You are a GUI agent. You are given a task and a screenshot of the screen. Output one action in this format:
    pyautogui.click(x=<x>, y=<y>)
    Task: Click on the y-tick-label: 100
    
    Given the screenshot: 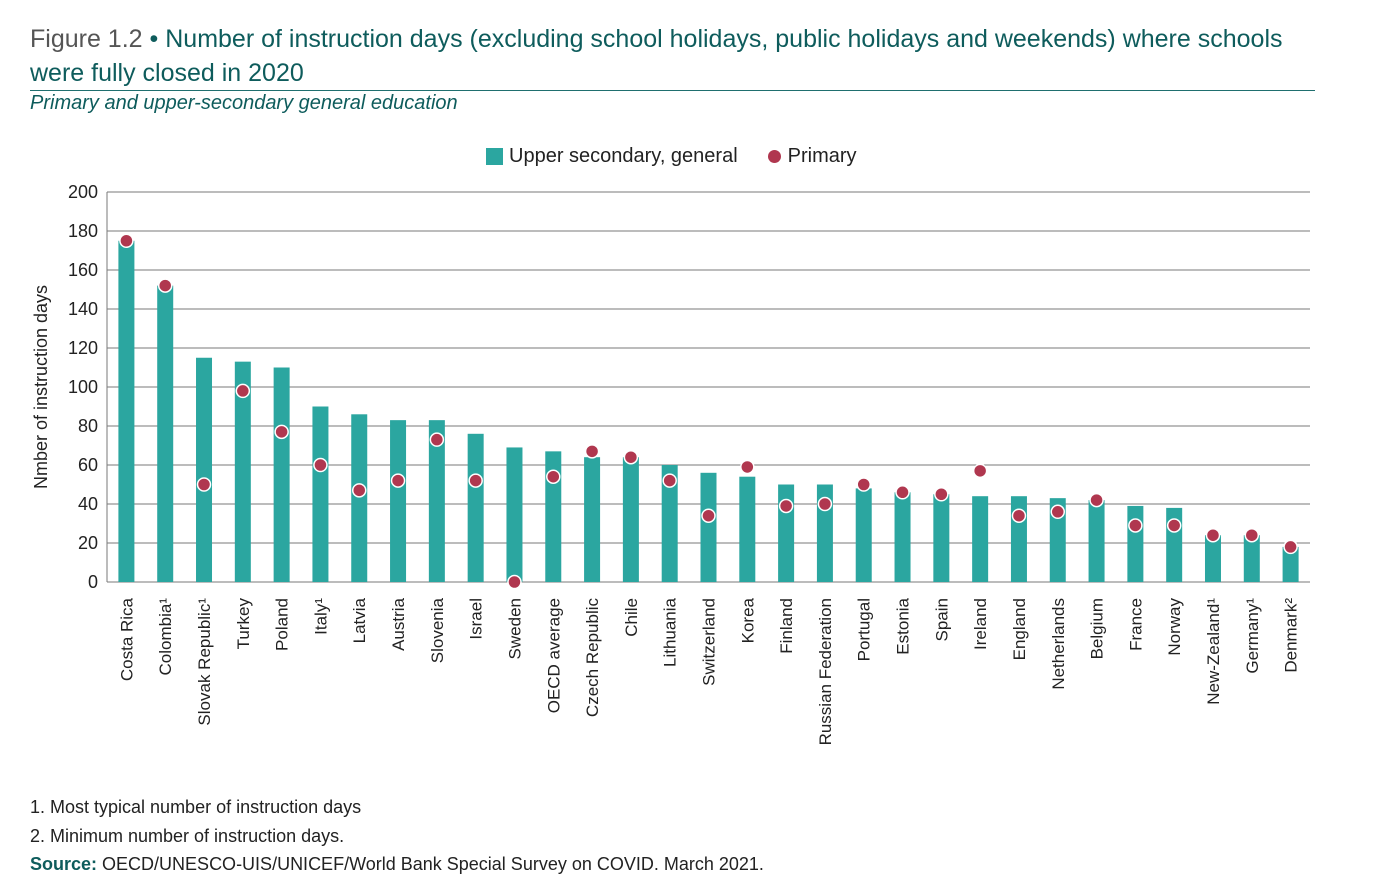 What is the action you would take?
    pyautogui.click(x=83, y=387)
    